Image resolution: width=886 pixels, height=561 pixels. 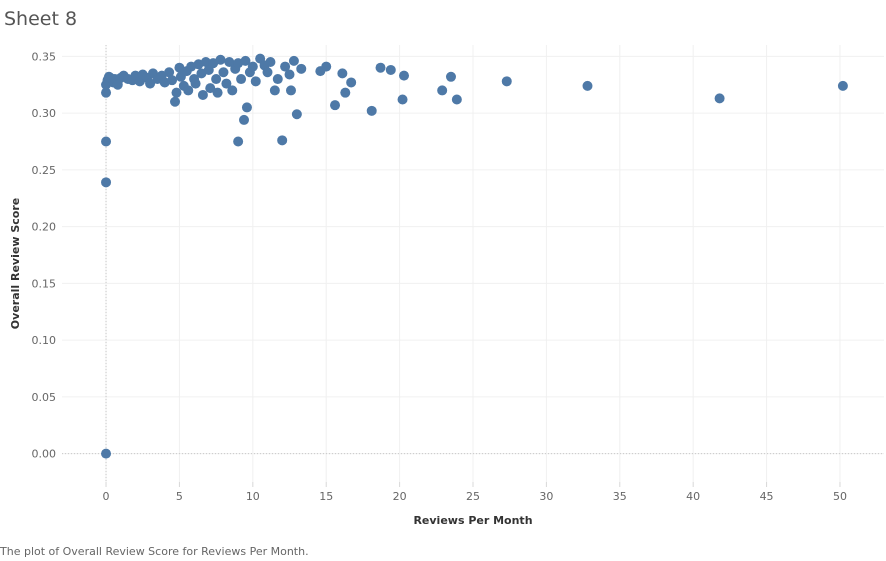 What do you see at coordinates (767, 496) in the screenshot?
I see `x-tick-label: 45` at bounding box center [767, 496].